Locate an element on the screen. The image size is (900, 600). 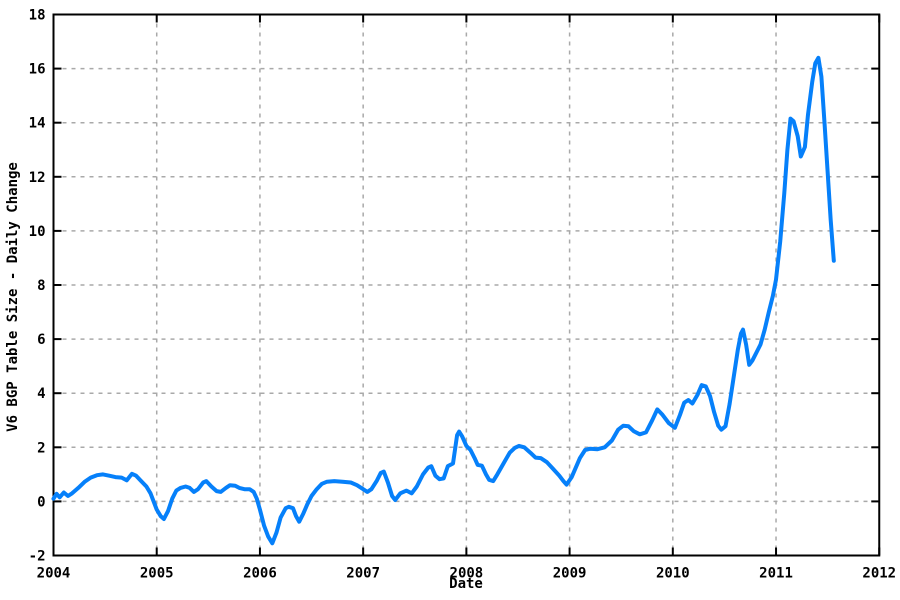
x-tick-label: 2012 is located at coordinates (879, 574).